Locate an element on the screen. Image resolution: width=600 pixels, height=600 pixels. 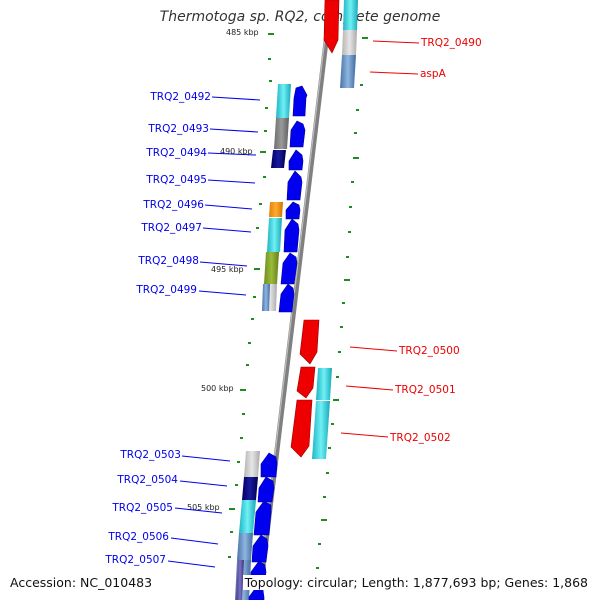
tick-label-505: 505 kbp is located at coordinates (203, 507).